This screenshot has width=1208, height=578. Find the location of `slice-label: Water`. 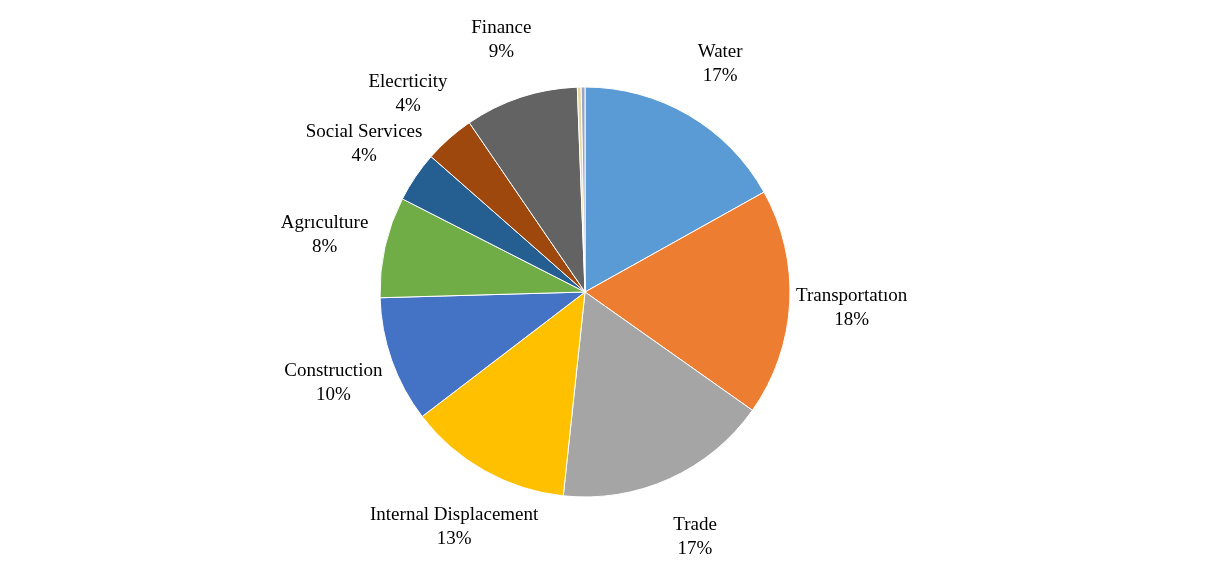

slice-label: Water is located at coordinates (720, 50).